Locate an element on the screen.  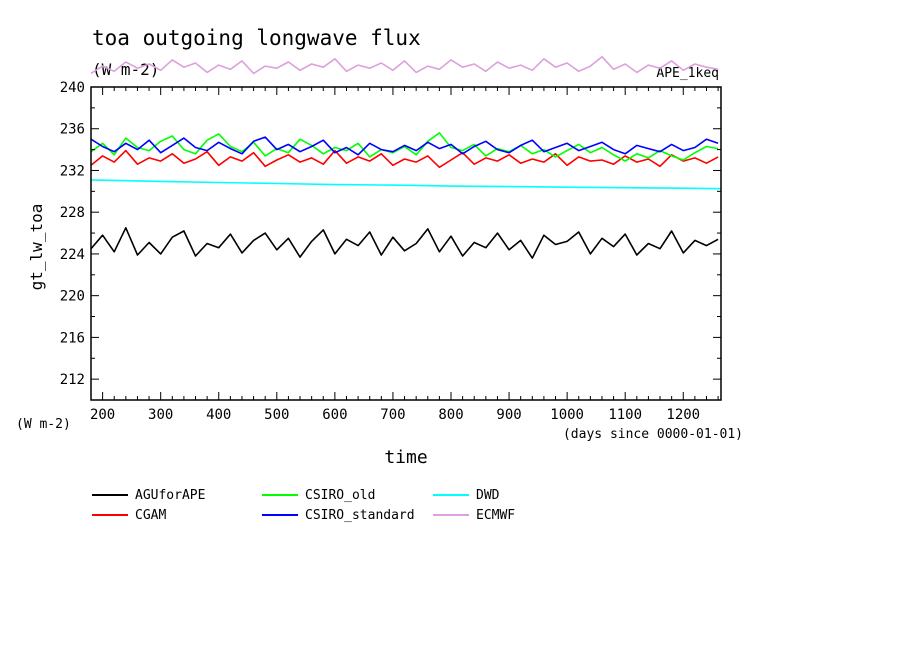
legend-item: CSIRO_old is located at coordinates (318, 495).